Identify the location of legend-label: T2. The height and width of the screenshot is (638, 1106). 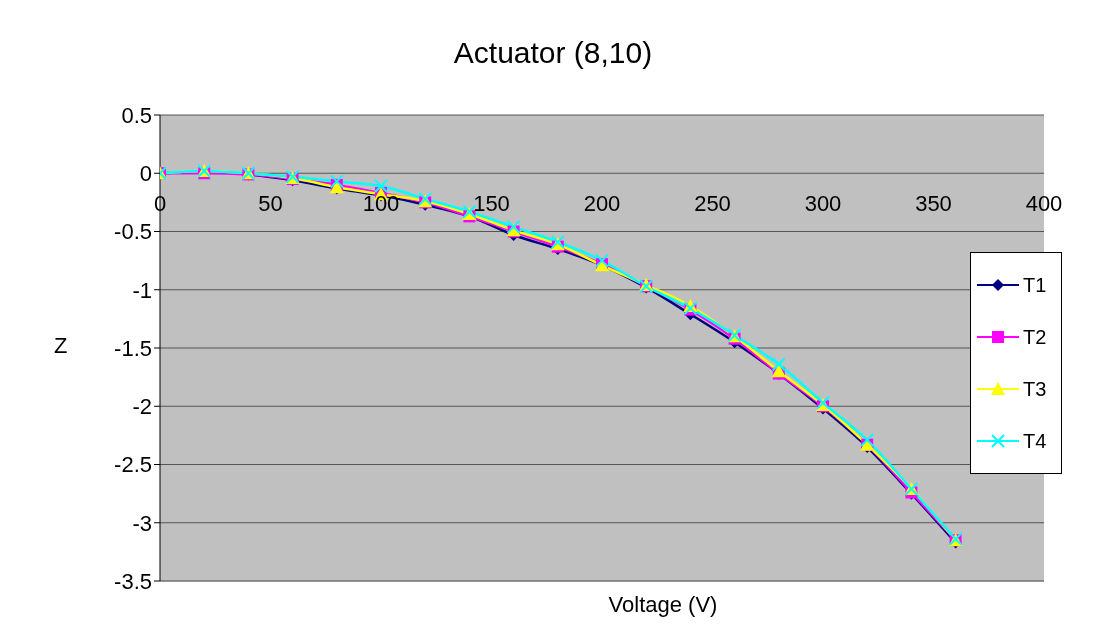
(1035, 337).